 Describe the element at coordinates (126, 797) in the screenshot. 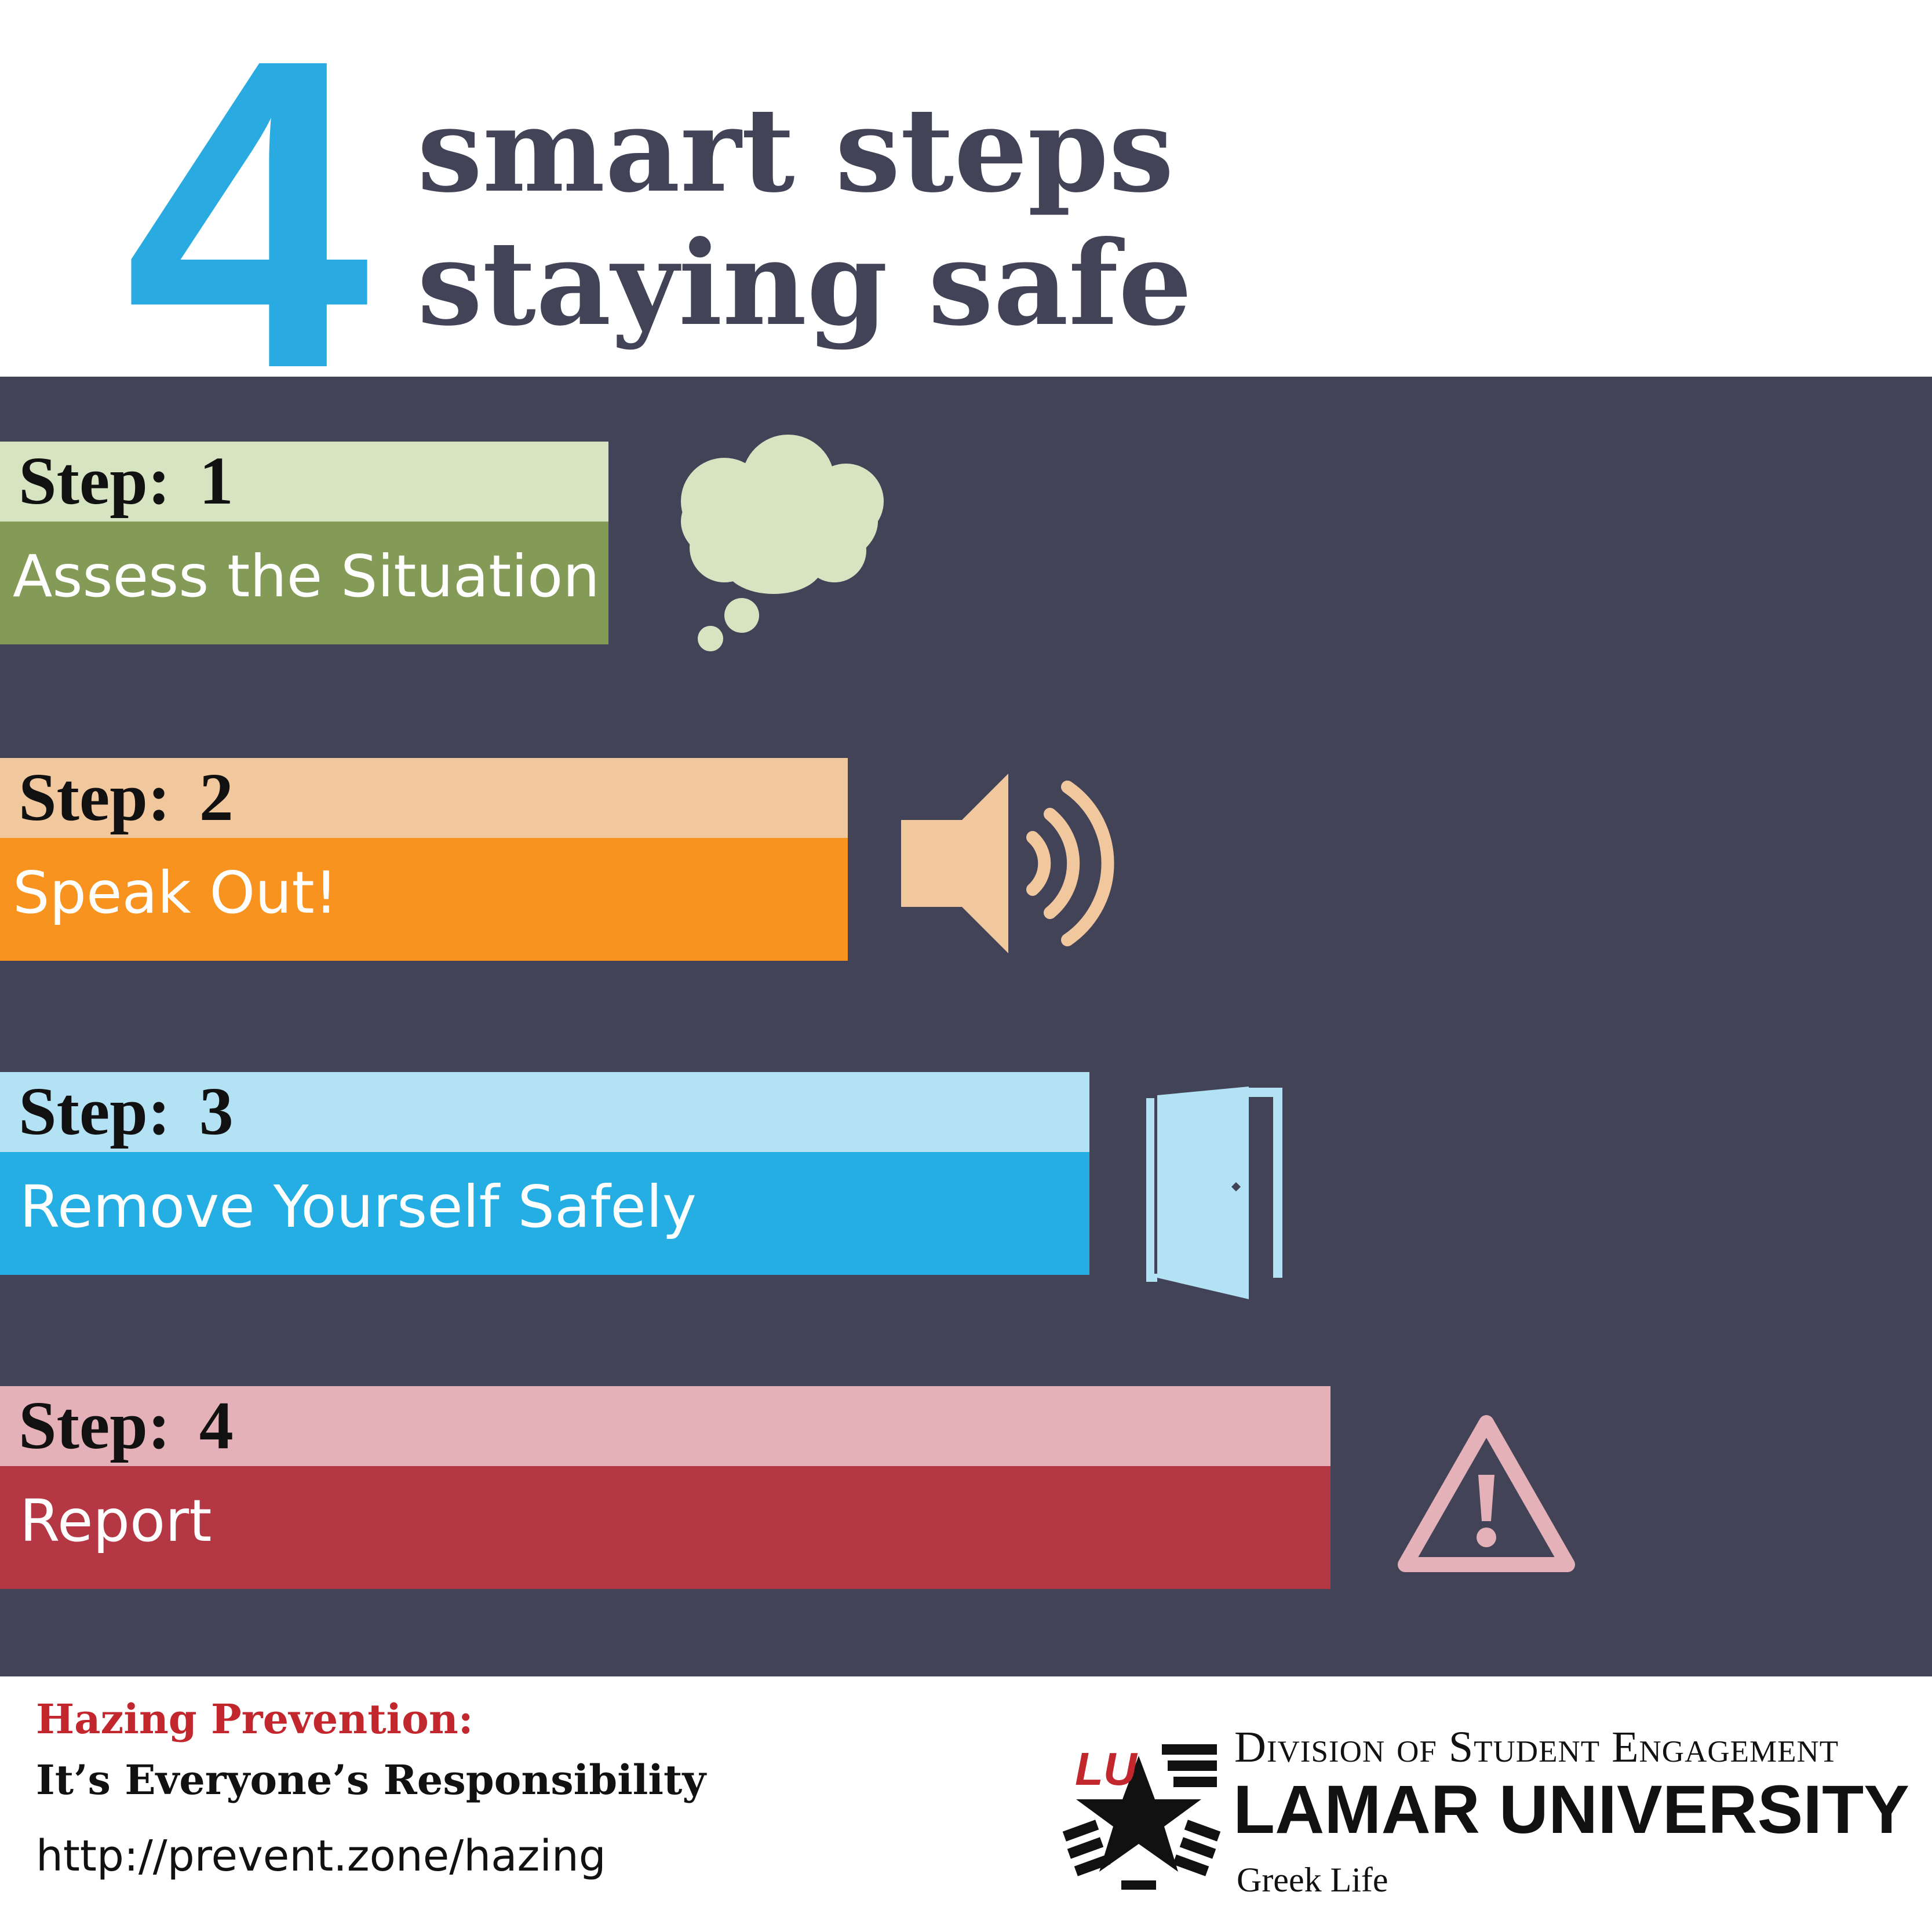

I see `step-2-label: Step: 2` at that location.